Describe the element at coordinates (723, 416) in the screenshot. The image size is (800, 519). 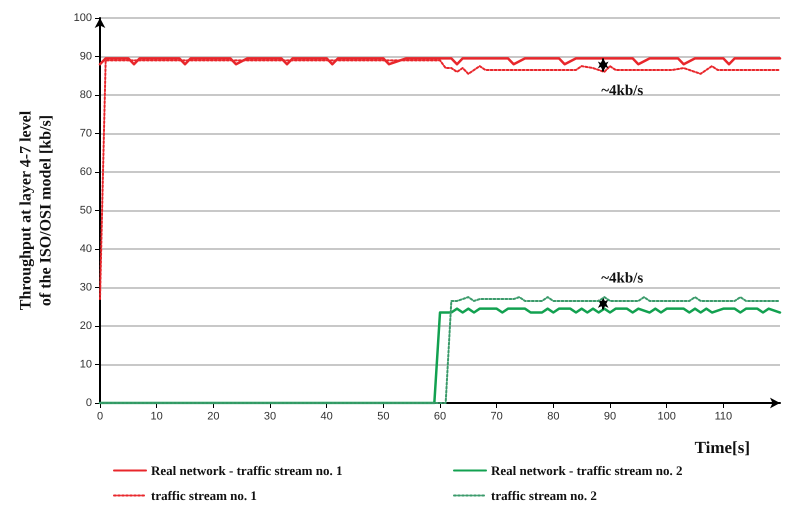
I see `x-tick-label: 110` at that location.